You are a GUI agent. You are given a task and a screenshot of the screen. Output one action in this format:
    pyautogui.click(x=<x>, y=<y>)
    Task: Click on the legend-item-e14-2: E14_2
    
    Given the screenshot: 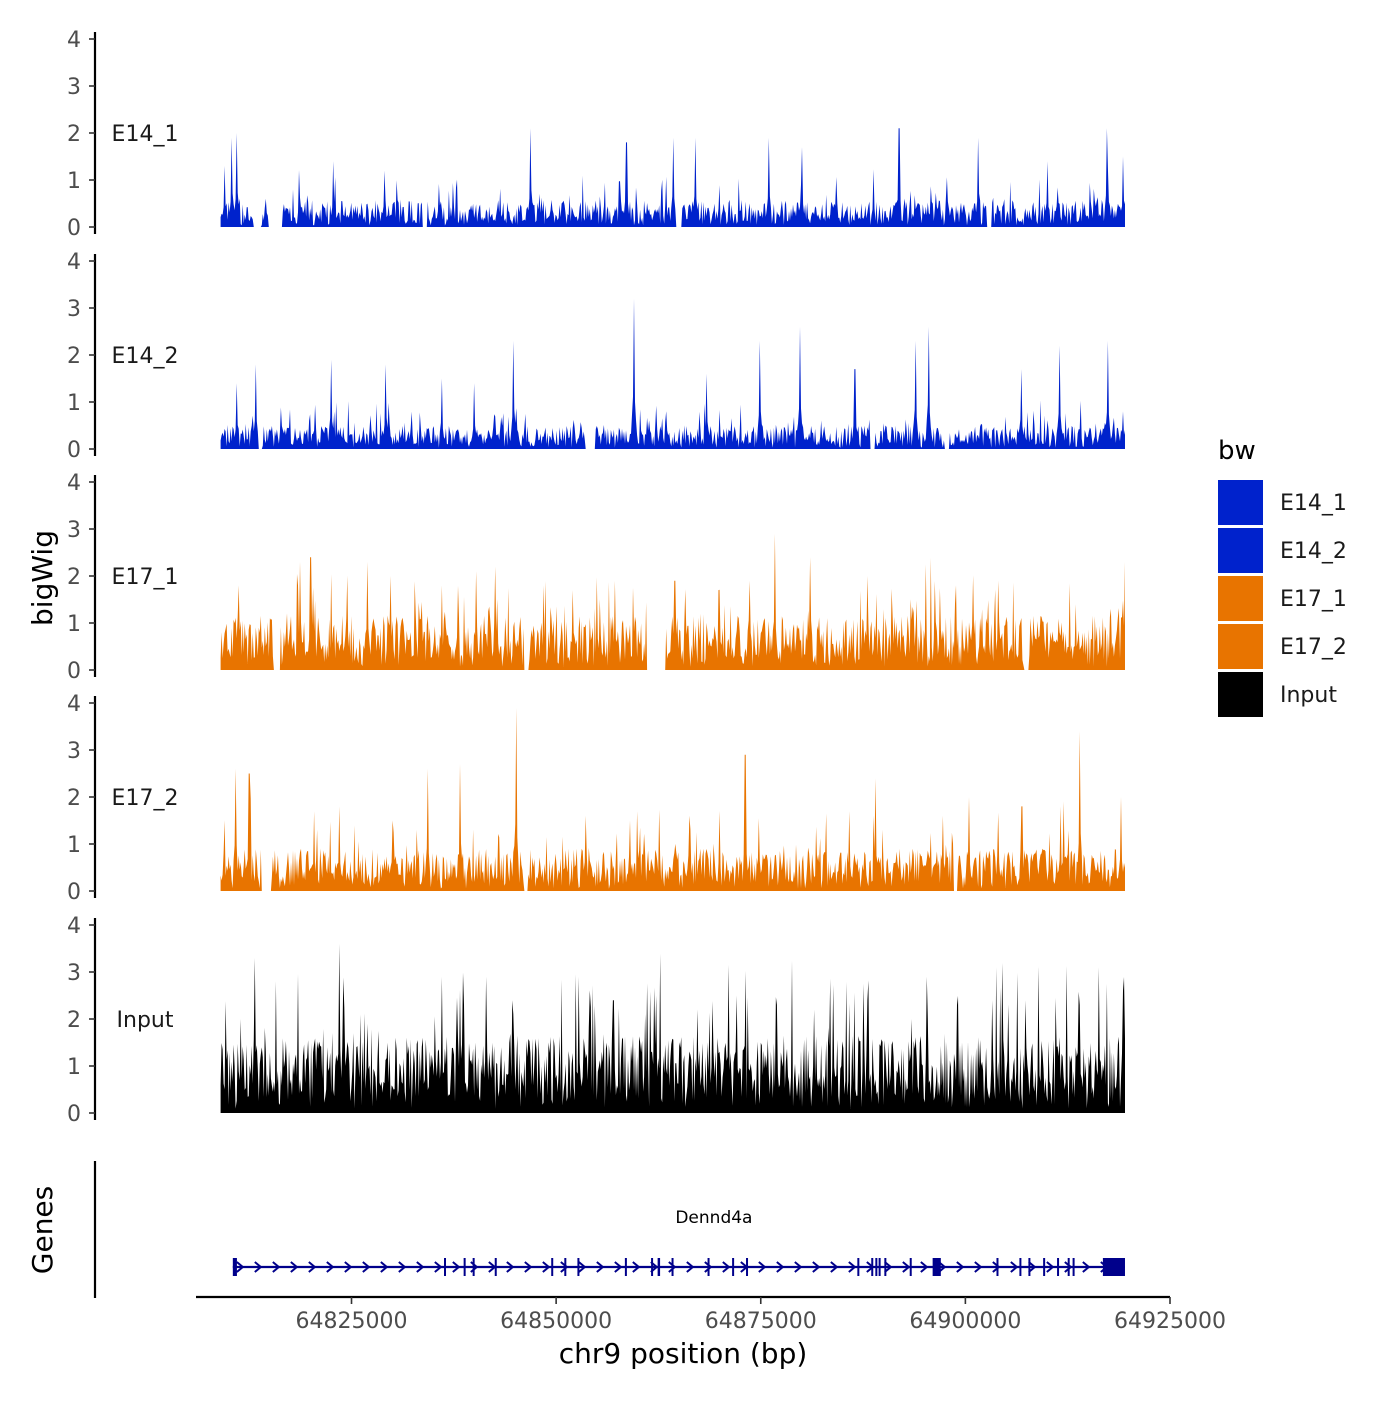 What is the action you would take?
    pyautogui.click(x=1282, y=550)
    